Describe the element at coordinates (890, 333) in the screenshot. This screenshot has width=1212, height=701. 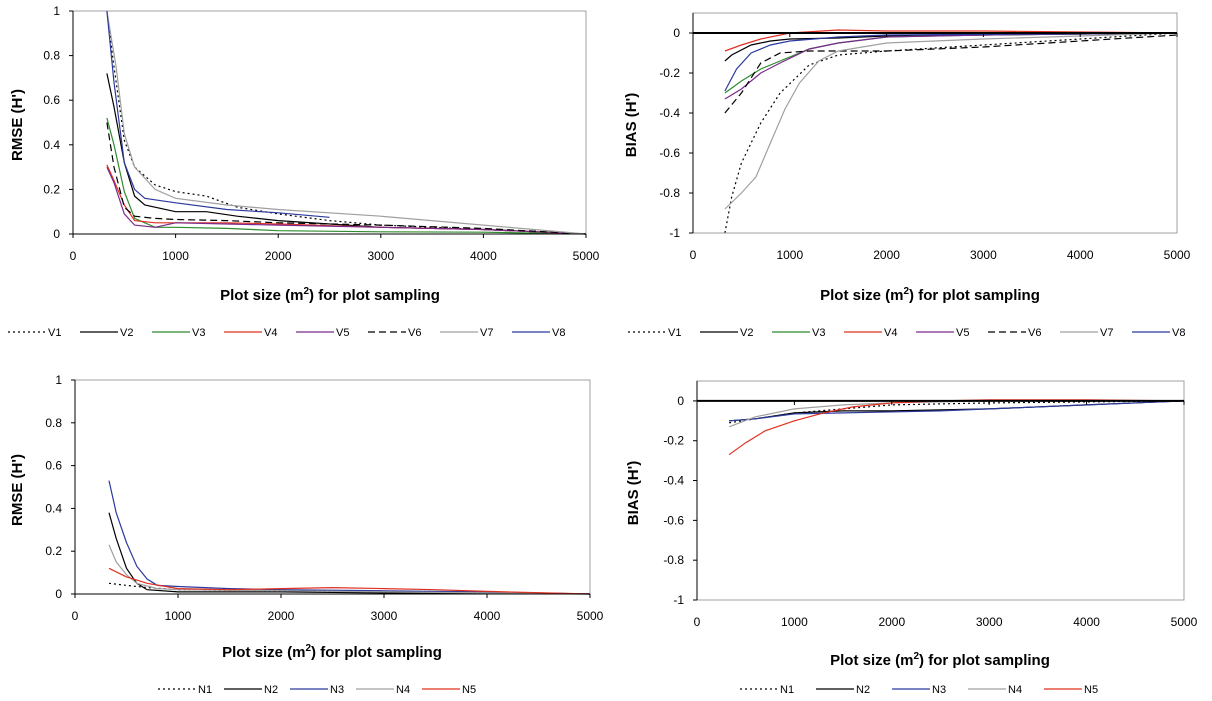
I see `legend-label-v4: V4` at that location.